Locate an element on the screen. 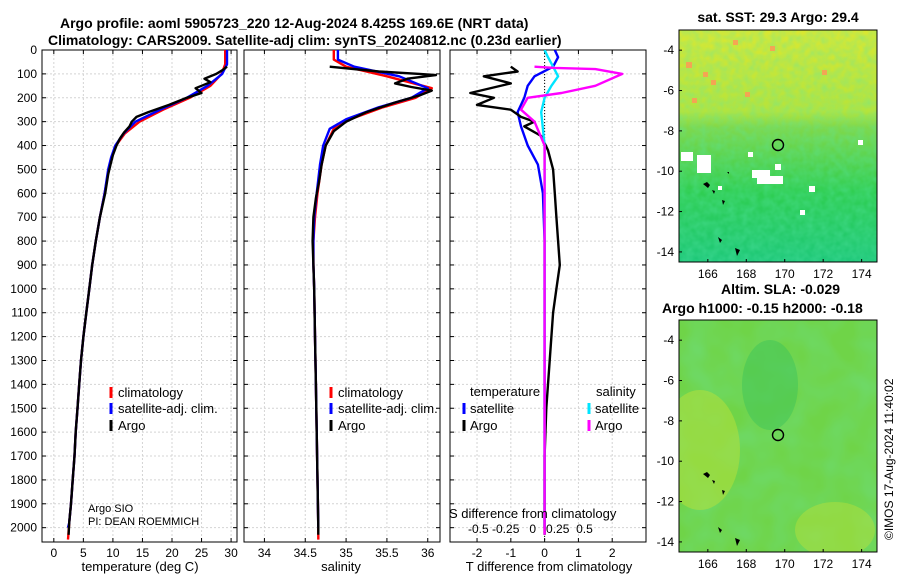 The width and height of the screenshot is (900, 580). sst-warm-spots is located at coordinates (756, 71).